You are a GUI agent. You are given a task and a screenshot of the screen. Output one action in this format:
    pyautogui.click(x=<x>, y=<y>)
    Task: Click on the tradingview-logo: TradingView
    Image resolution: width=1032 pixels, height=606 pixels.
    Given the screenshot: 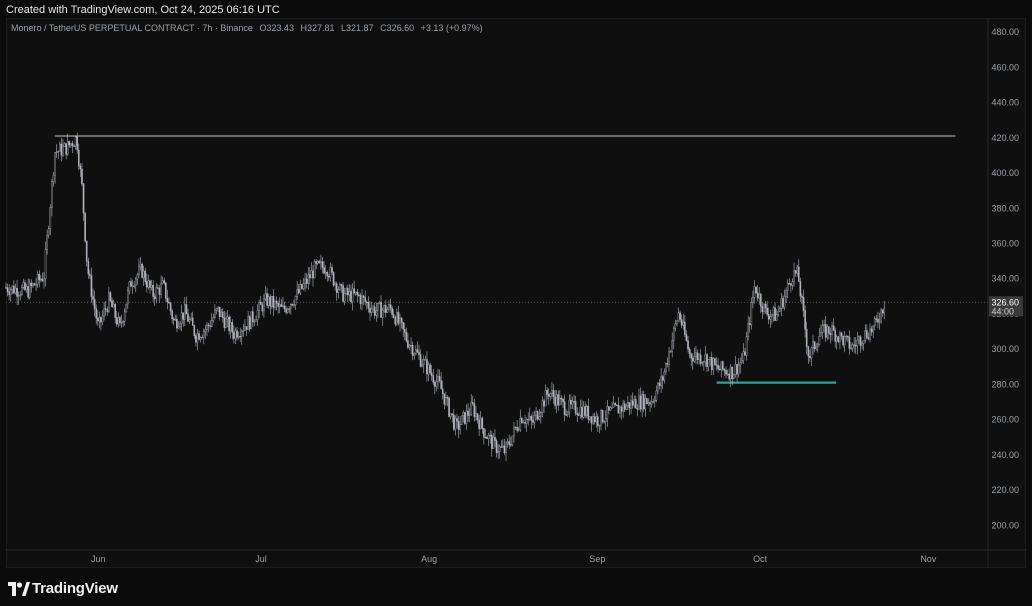 What is the action you would take?
    pyautogui.click(x=63, y=588)
    